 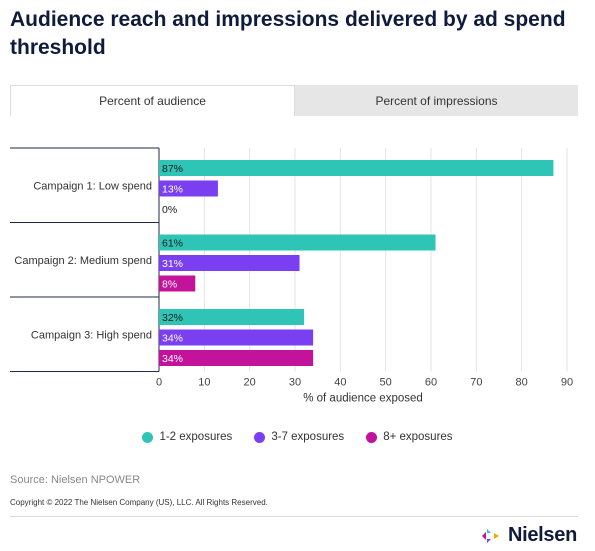 What do you see at coordinates (169, 210) in the screenshot?
I see `data-label: 0%` at bounding box center [169, 210].